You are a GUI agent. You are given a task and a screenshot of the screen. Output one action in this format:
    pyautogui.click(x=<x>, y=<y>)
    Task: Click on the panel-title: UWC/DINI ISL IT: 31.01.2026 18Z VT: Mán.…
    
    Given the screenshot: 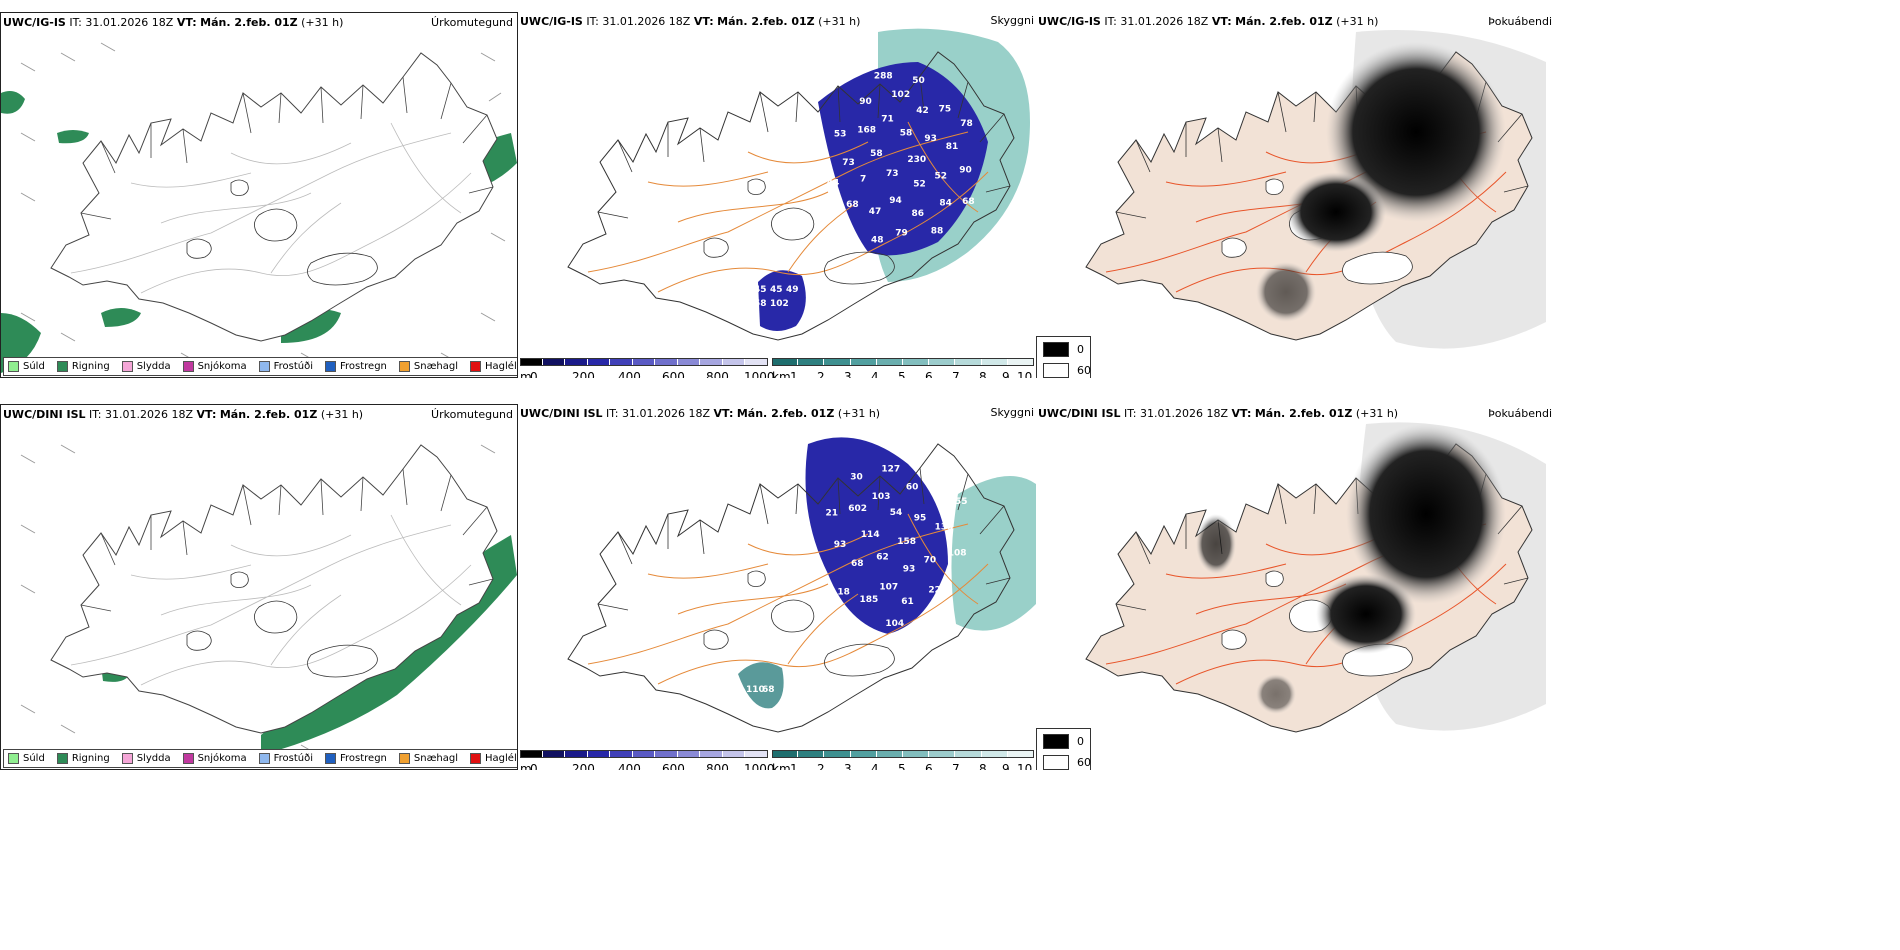 What is the action you would take?
    pyautogui.click(x=183, y=414)
    